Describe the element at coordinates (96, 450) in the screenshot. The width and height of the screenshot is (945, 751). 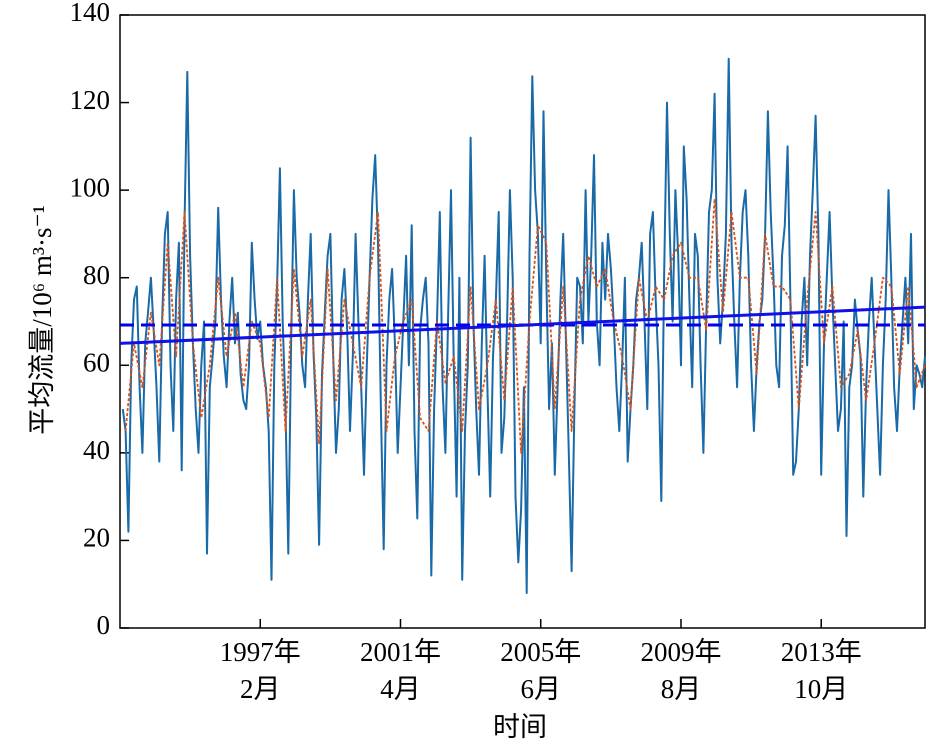
I see `y-tick-label: 40` at that location.